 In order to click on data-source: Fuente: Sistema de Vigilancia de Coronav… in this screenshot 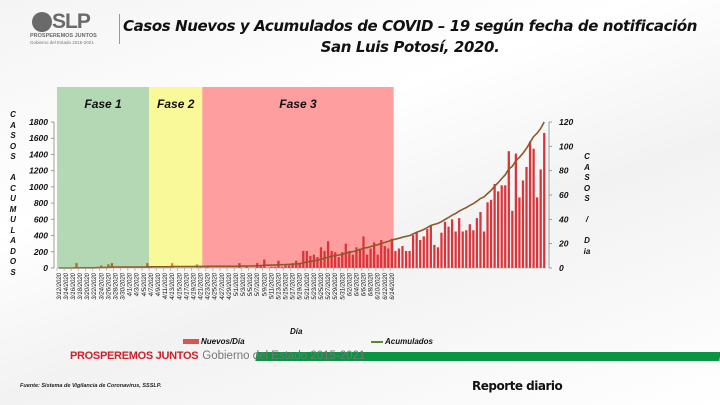, I will do `click(91, 386)`.